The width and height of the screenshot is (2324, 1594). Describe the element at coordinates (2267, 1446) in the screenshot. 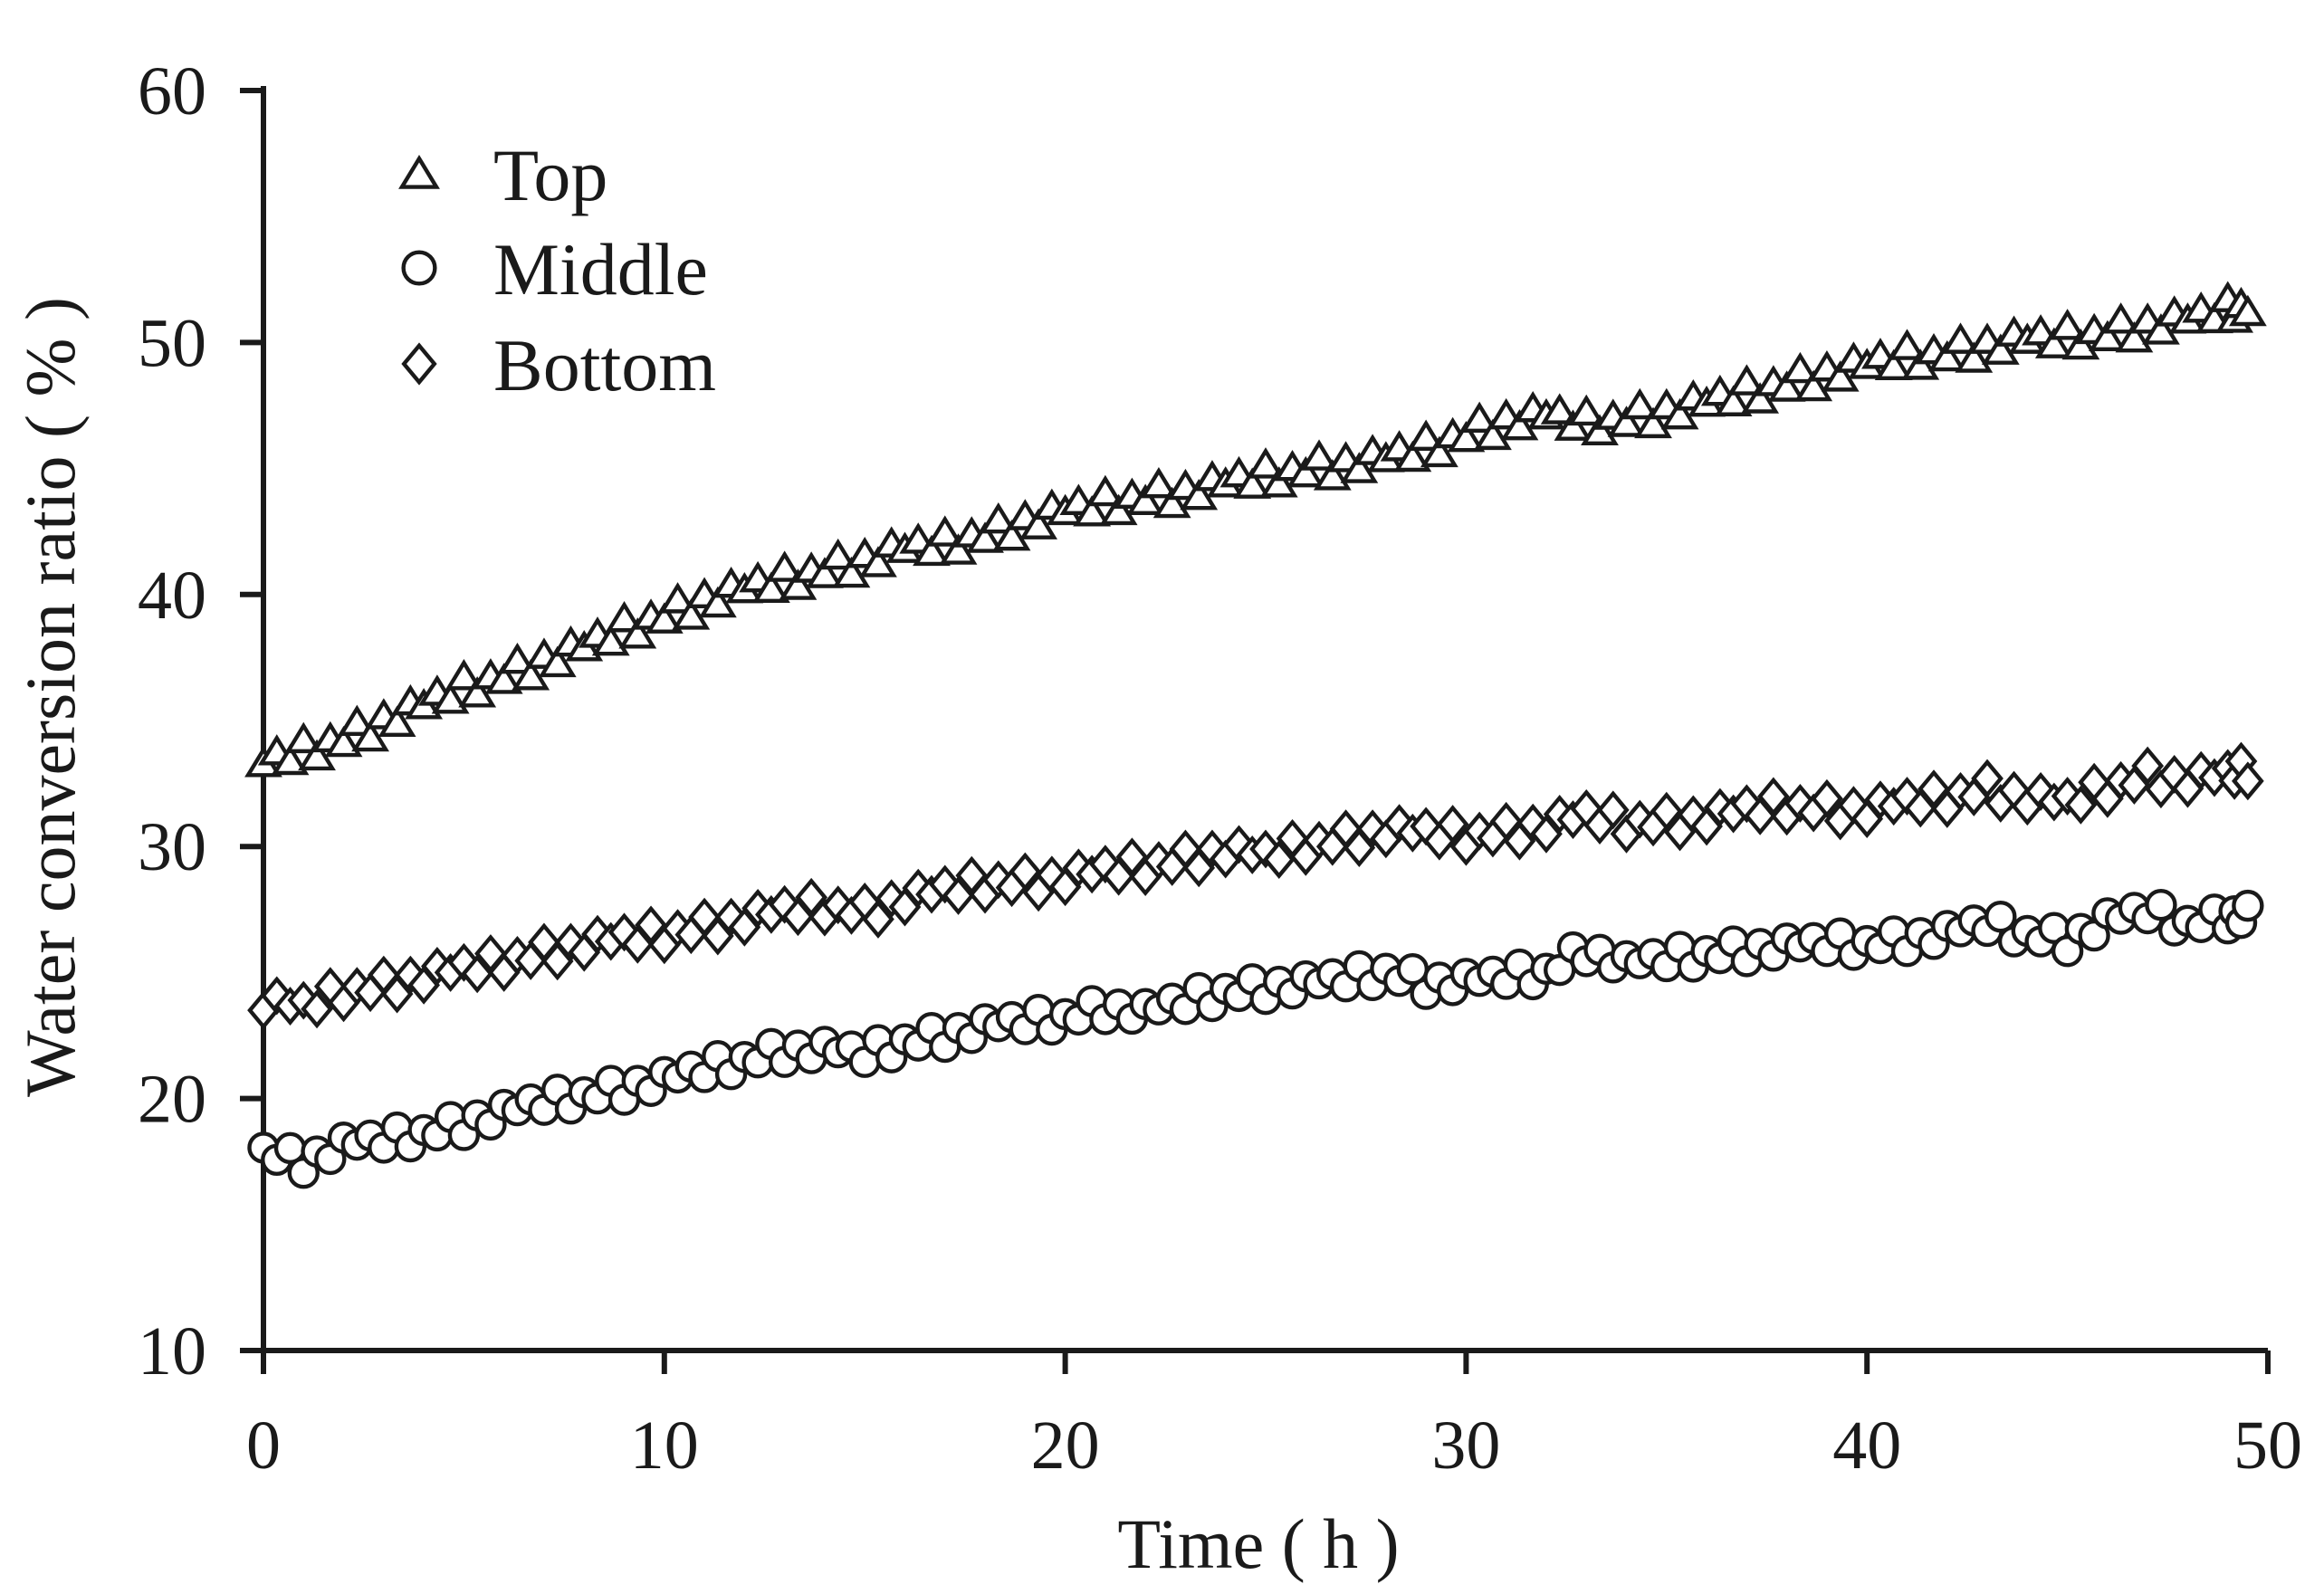

I see `x-tick-label-50: 50` at that location.